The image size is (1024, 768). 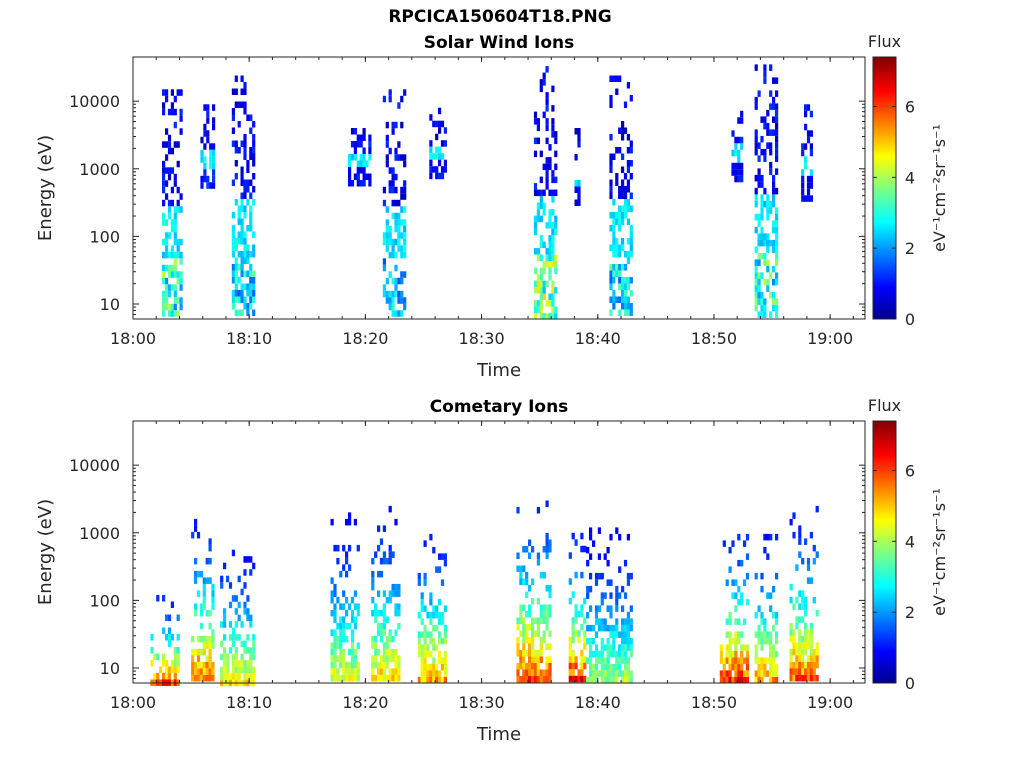 What do you see at coordinates (110, 304) in the screenshot?
I see `y-tick-label: 10` at bounding box center [110, 304].